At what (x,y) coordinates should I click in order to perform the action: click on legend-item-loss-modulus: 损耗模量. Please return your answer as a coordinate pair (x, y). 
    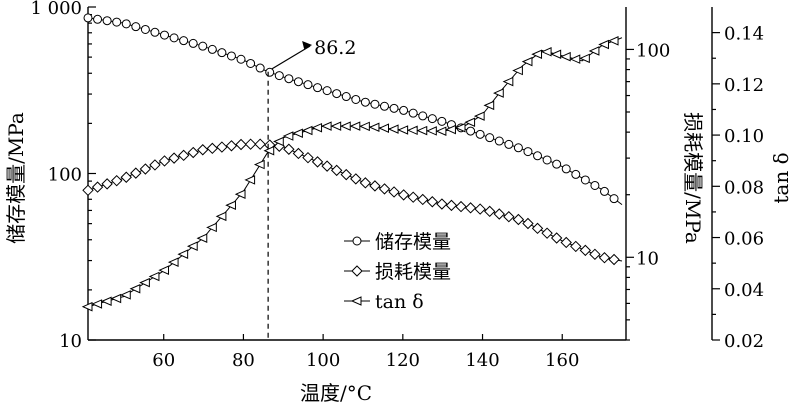
    Looking at the image, I should click on (397, 272).